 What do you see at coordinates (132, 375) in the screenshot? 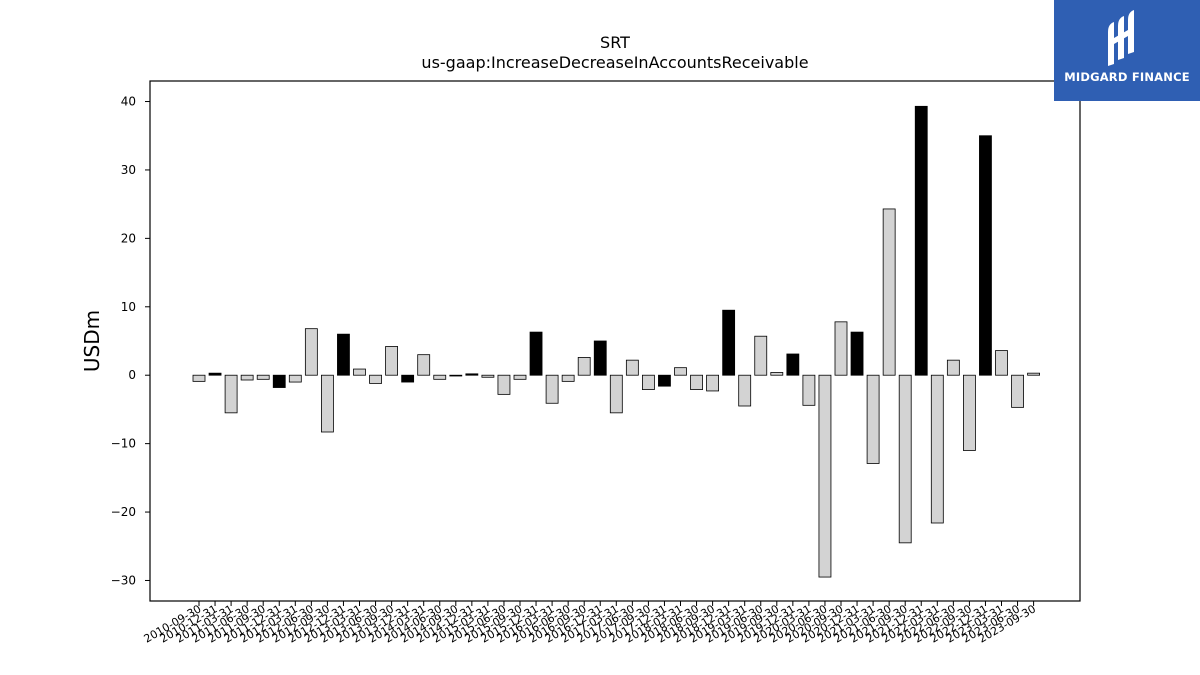
I see `y-tick-label: 0` at bounding box center [132, 375].